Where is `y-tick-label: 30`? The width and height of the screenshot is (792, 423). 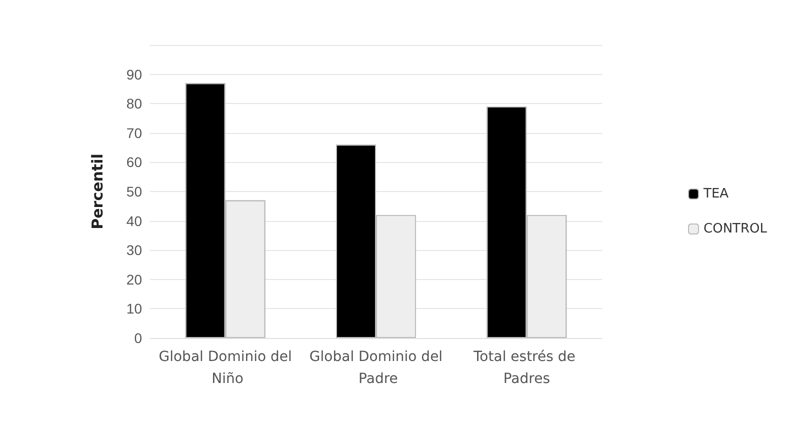 y-tick-label: 30 is located at coordinates (134, 250).